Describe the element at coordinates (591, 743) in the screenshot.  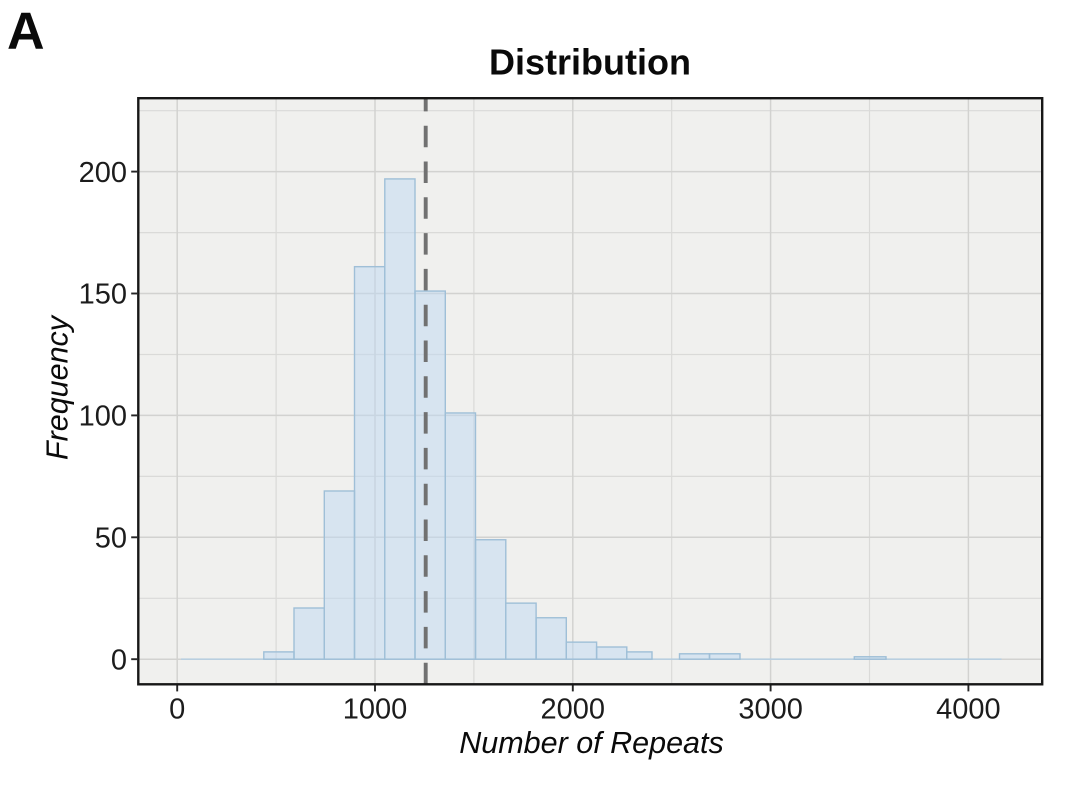
I see `svg-text: Number of Repeats` at that location.